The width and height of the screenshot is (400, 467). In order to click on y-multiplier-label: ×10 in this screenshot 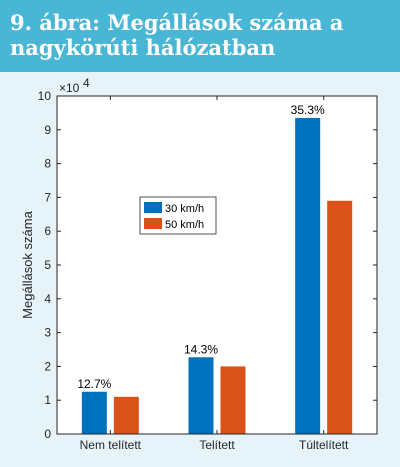, I will do `click(69, 88)`.